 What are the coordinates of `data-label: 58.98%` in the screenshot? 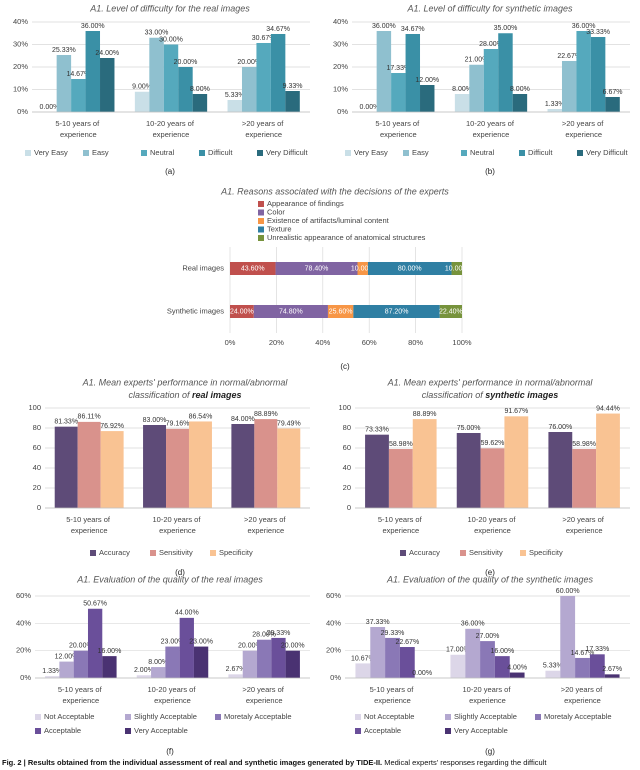 It's located at (584, 444).